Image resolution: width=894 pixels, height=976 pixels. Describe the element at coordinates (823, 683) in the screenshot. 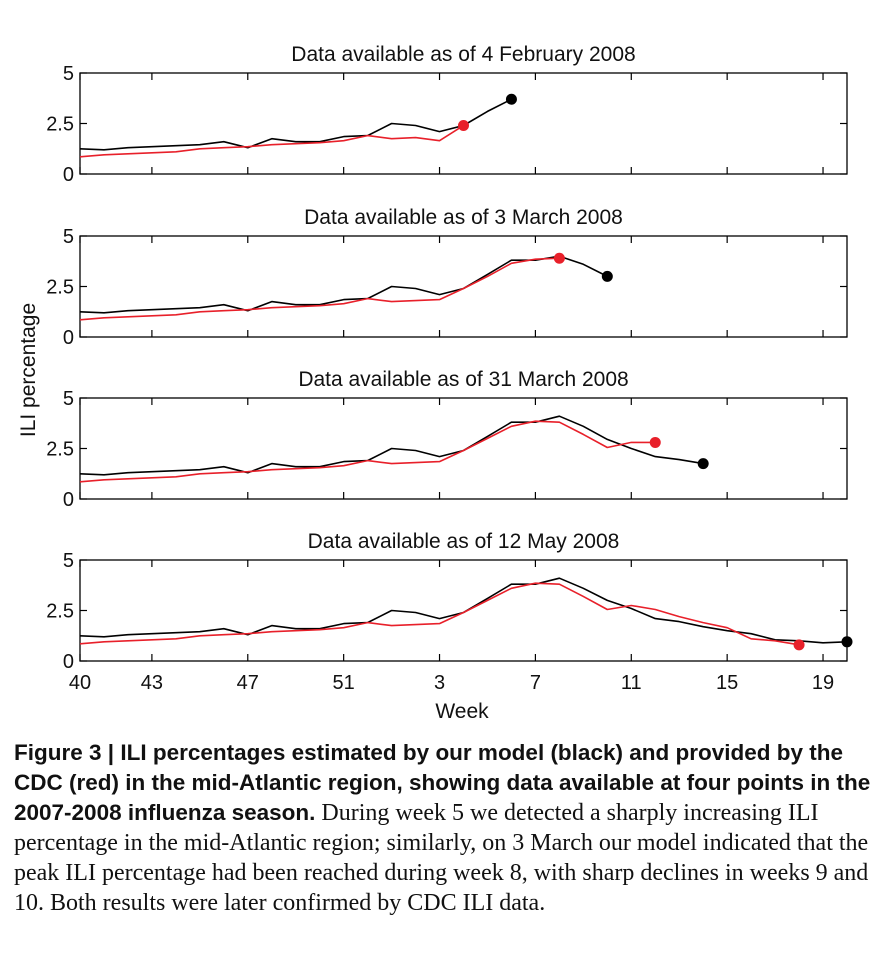

I see `x-tick-label: 19` at that location.